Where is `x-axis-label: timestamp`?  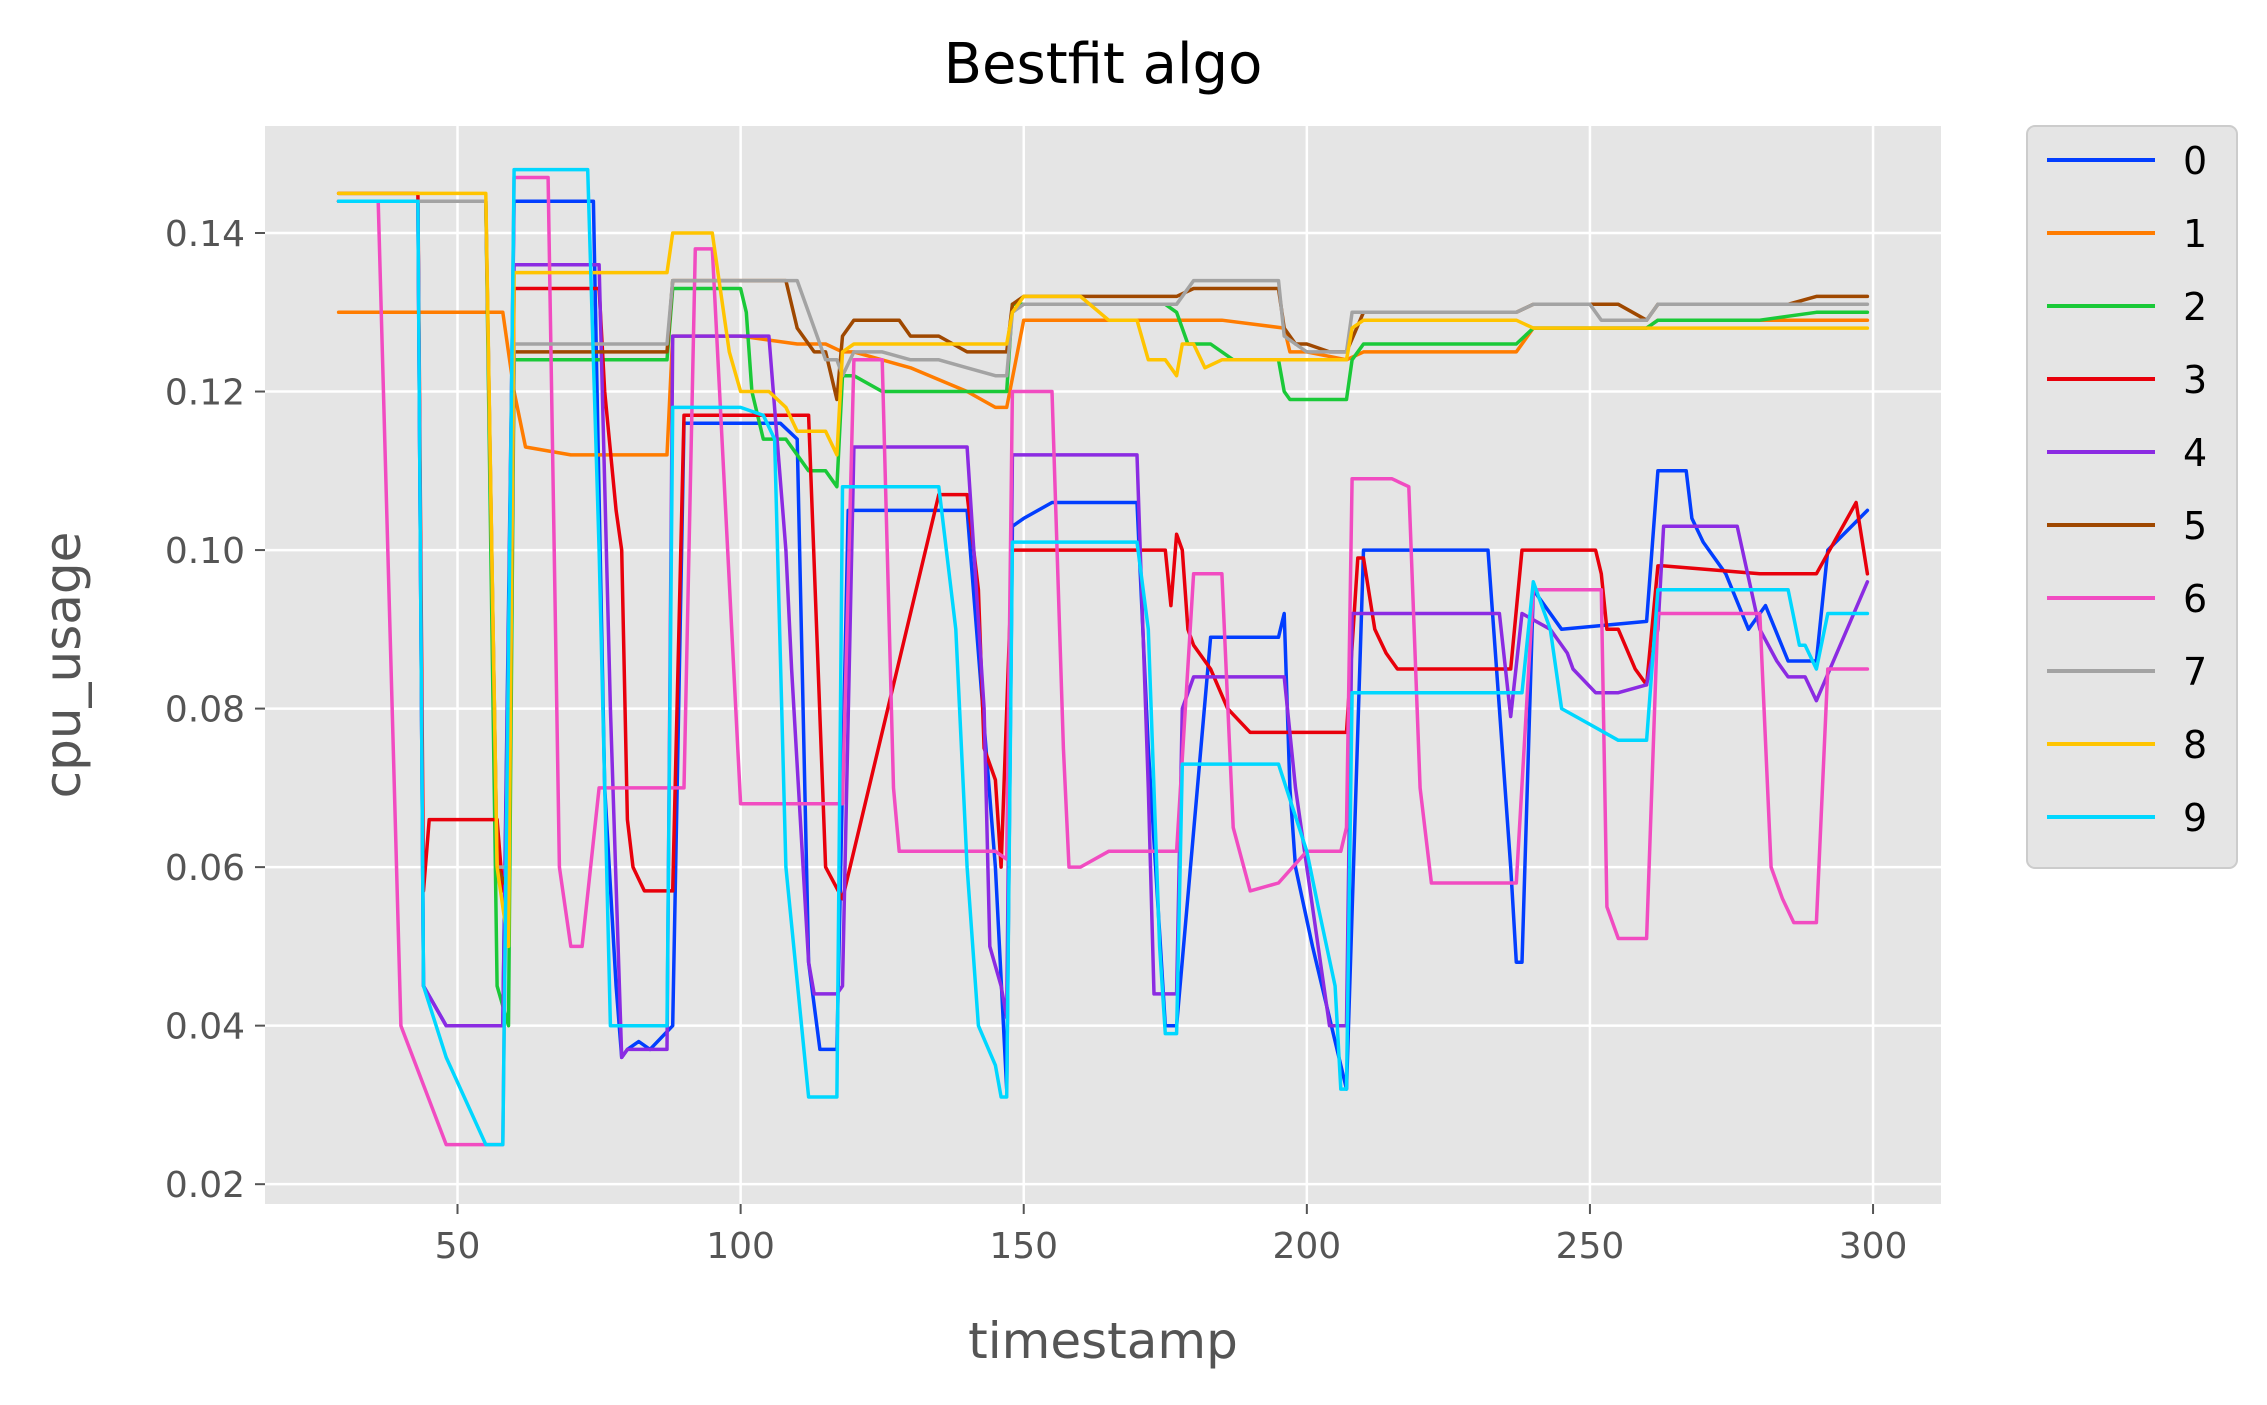 x-axis-label: timestamp is located at coordinates (1103, 1341).